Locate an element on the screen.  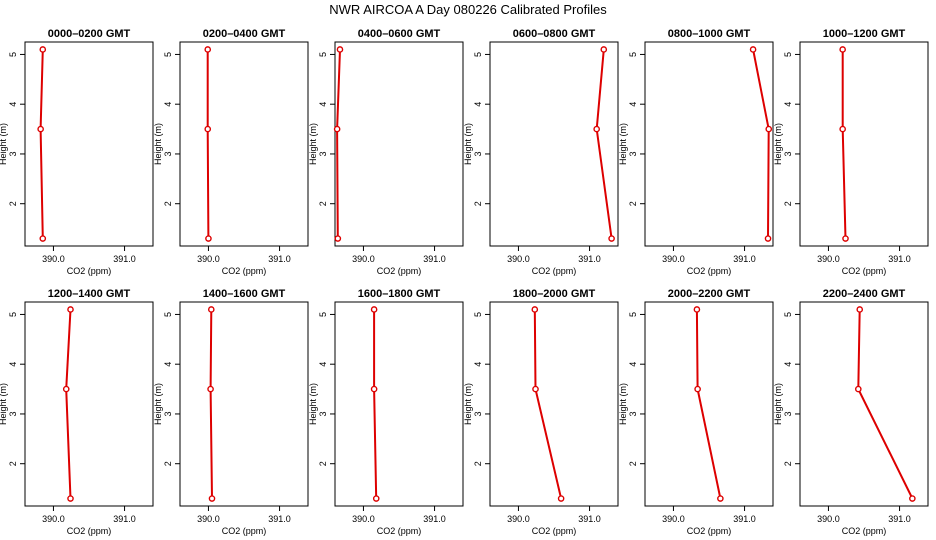
panel-title: 0000–0200 GMT is located at coordinates (89, 34).